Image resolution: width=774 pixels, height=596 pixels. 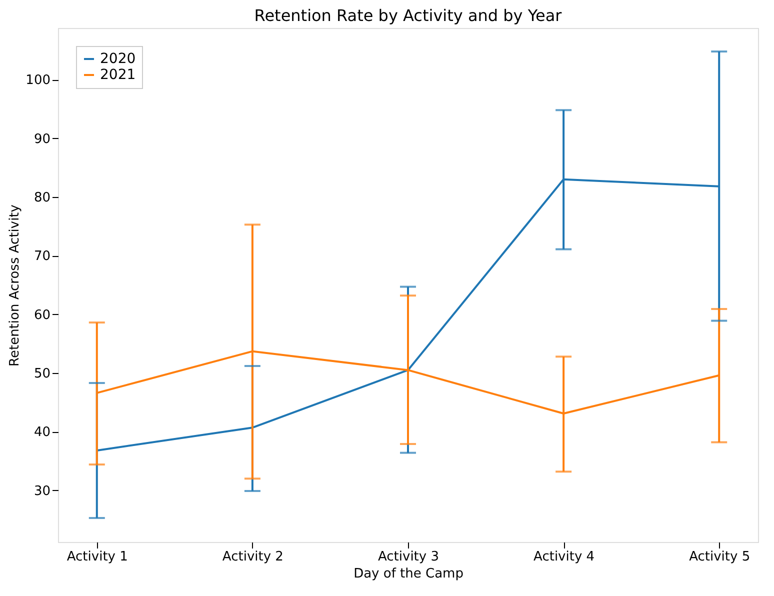 I want to click on y-tick-label: 80, so click(x=42, y=198).